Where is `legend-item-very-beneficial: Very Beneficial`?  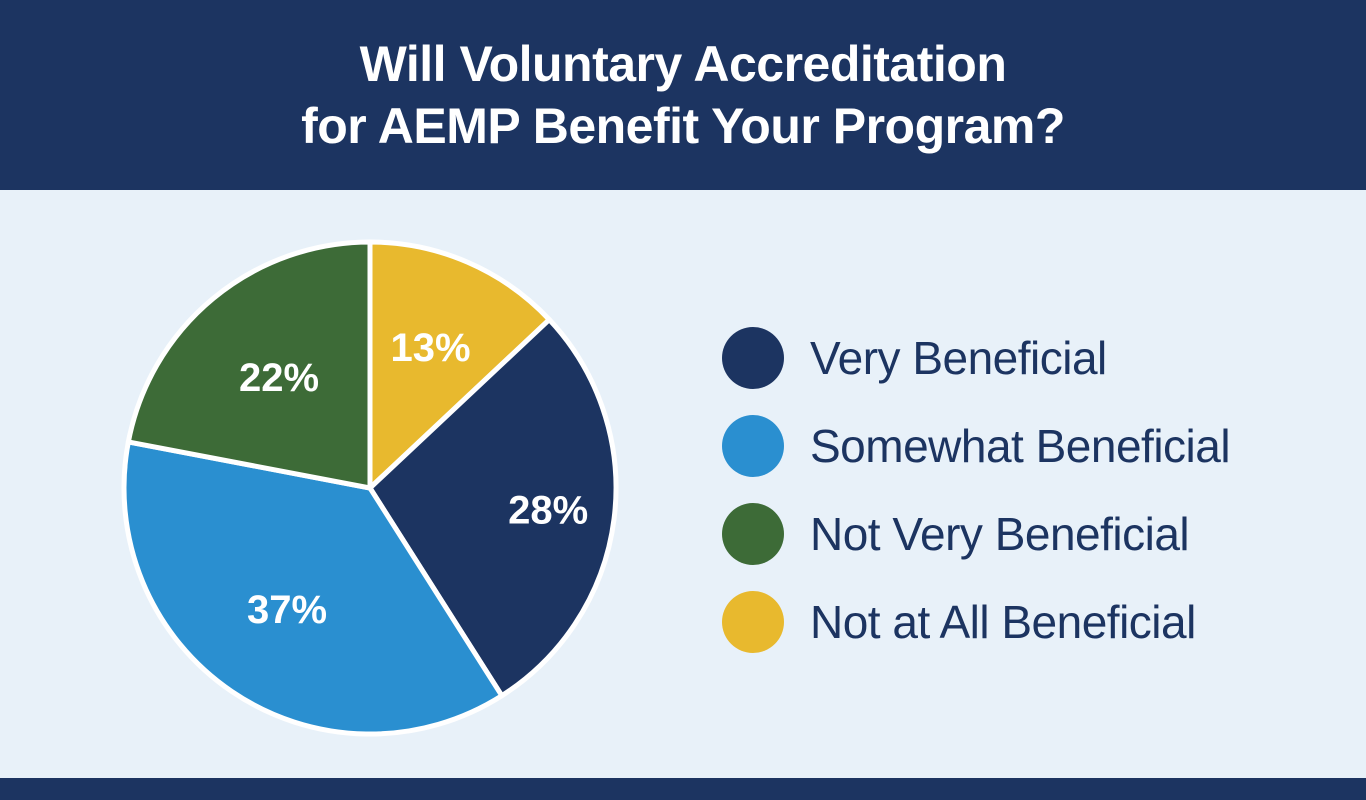
legend-item-very-beneficial: Very Beneficial is located at coordinates (976, 358).